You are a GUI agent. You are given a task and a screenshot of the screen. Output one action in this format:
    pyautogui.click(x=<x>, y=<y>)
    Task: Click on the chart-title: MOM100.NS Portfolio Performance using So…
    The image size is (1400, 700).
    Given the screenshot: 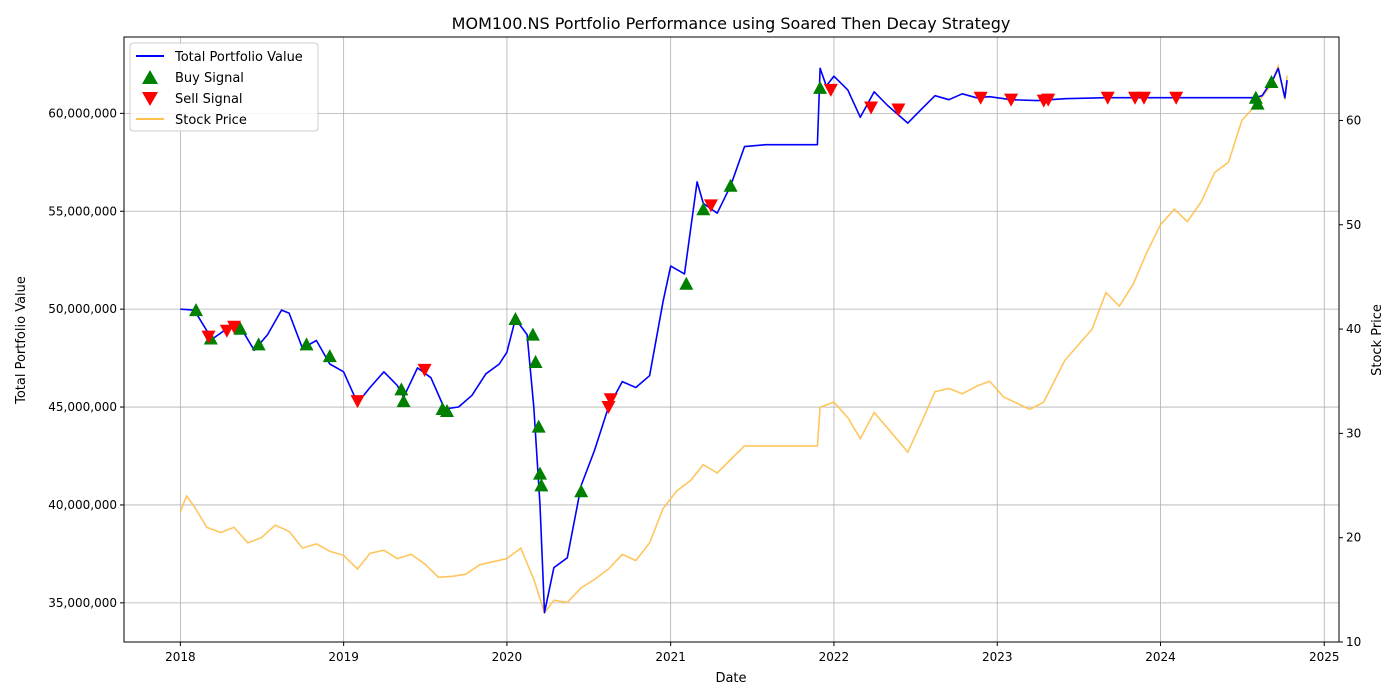 What is the action you would take?
    pyautogui.click(x=731, y=23)
    